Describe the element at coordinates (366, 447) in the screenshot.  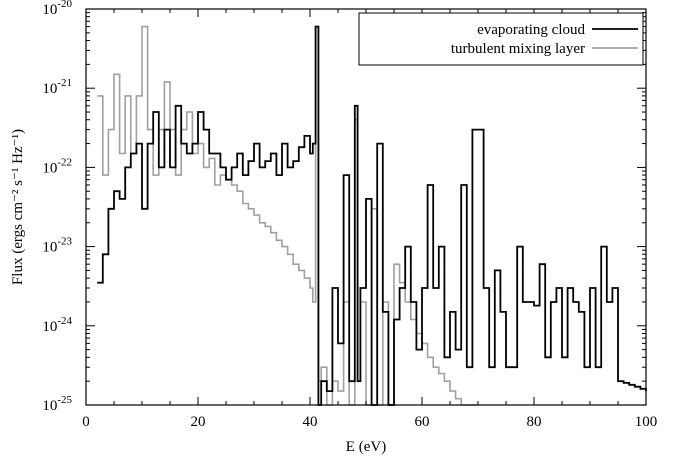
I see `x-axis-label: E (eV)` at that location.